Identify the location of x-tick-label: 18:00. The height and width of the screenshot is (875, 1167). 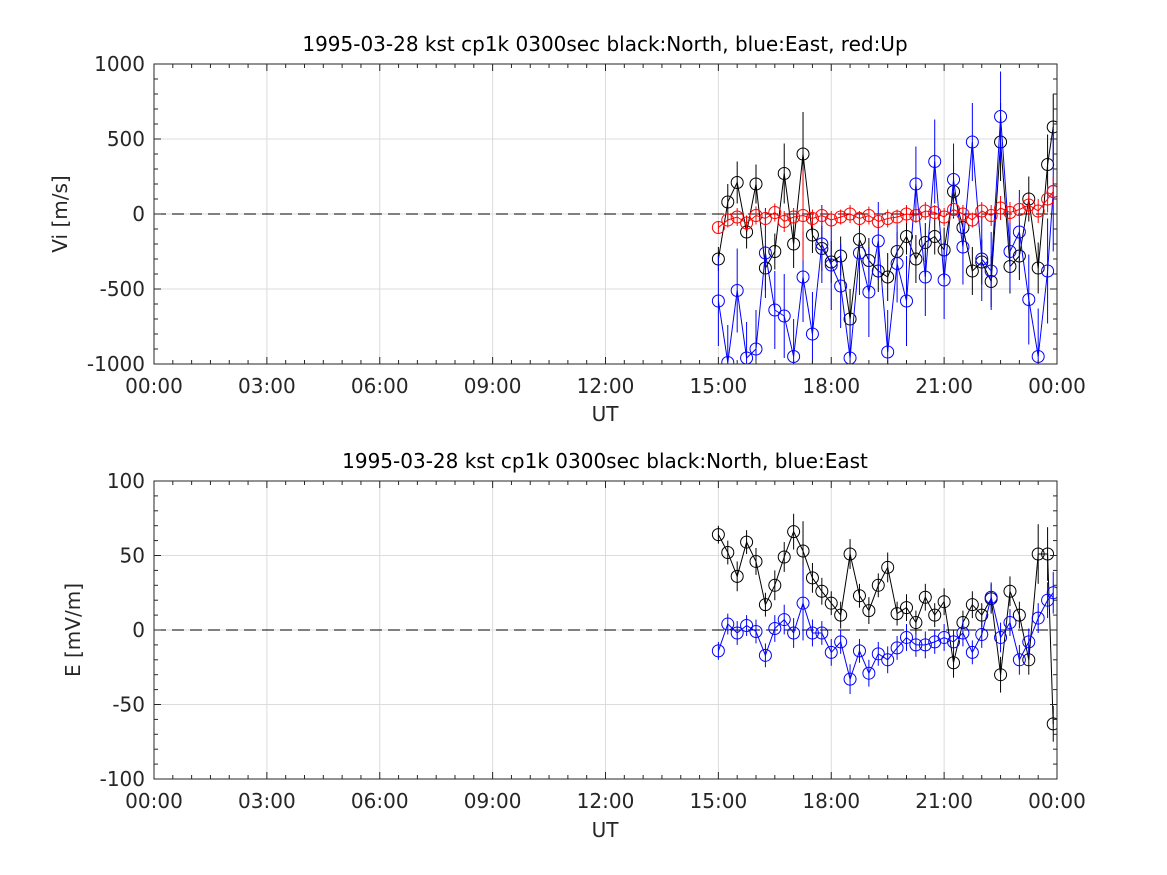
(831, 801).